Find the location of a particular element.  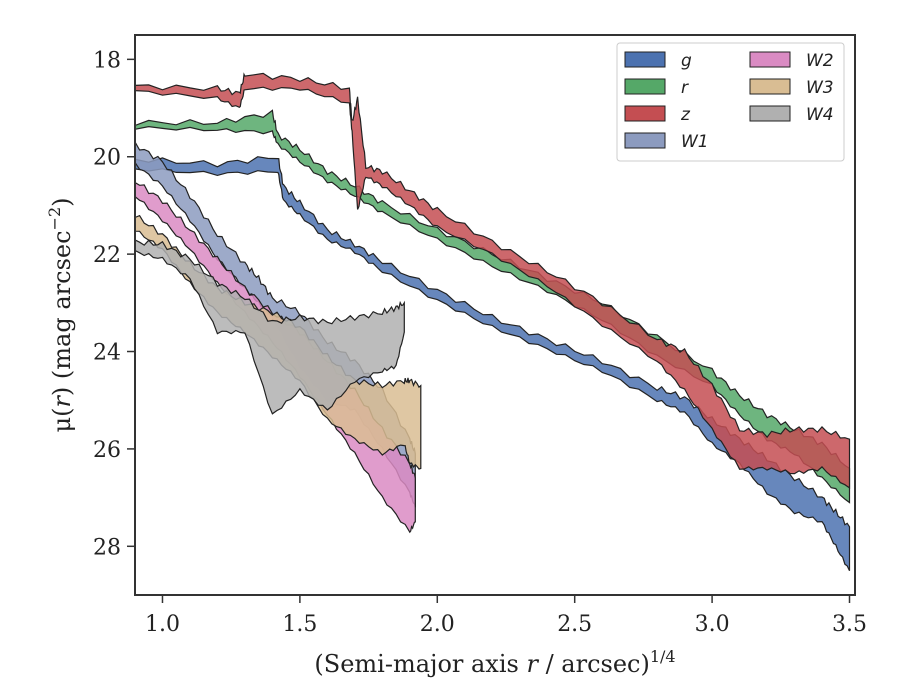

x-tick-label: 2.5 is located at coordinates (574, 624).